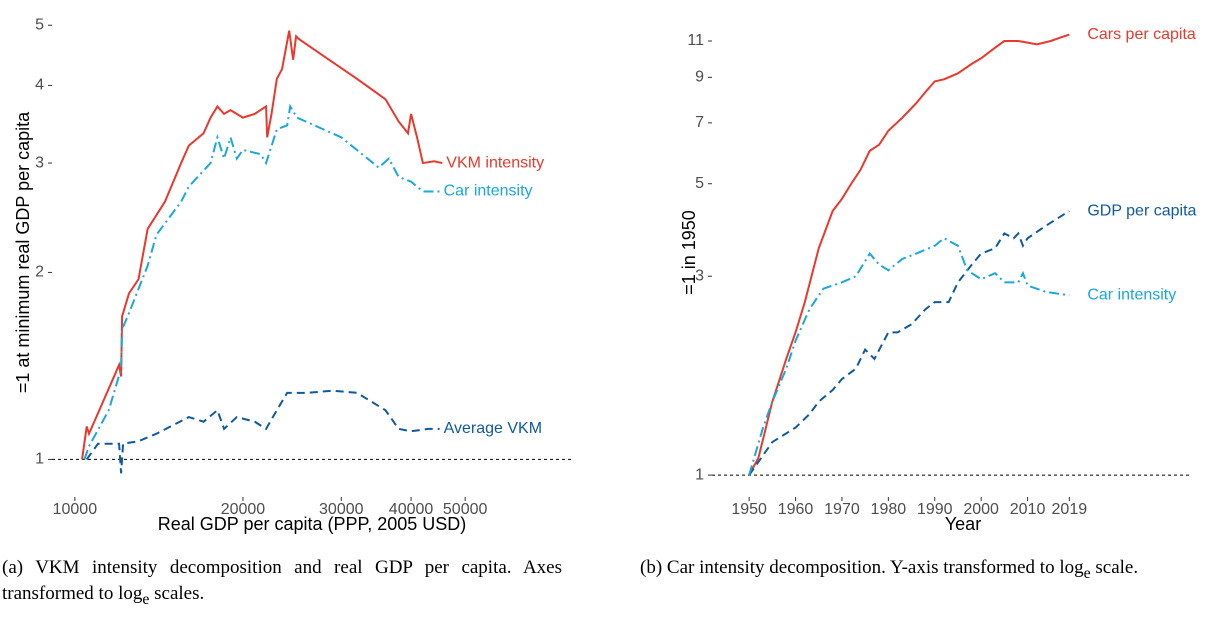 The image size is (1217, 618). I want to click on x-axis-title: Year, so click(963, 524).